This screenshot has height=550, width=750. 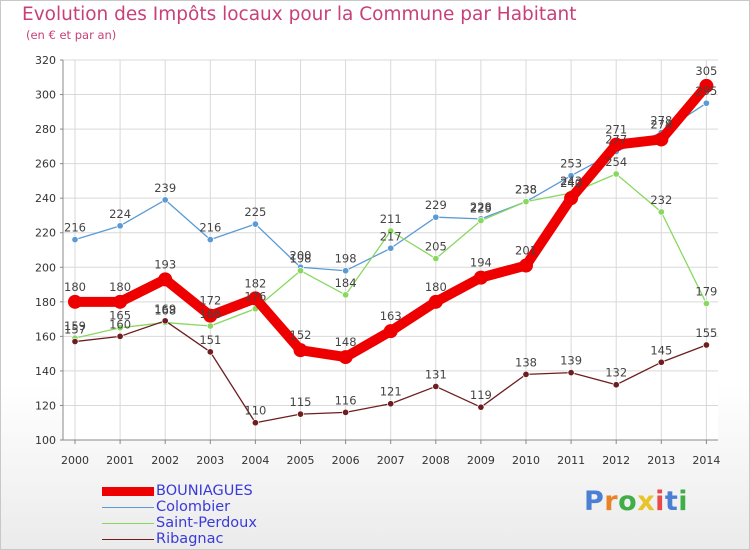 What do you see at coordinates (636, 501) in the screenshot?
I see `proxiti-logo: Proxiti` at bounding box center [636, 501].